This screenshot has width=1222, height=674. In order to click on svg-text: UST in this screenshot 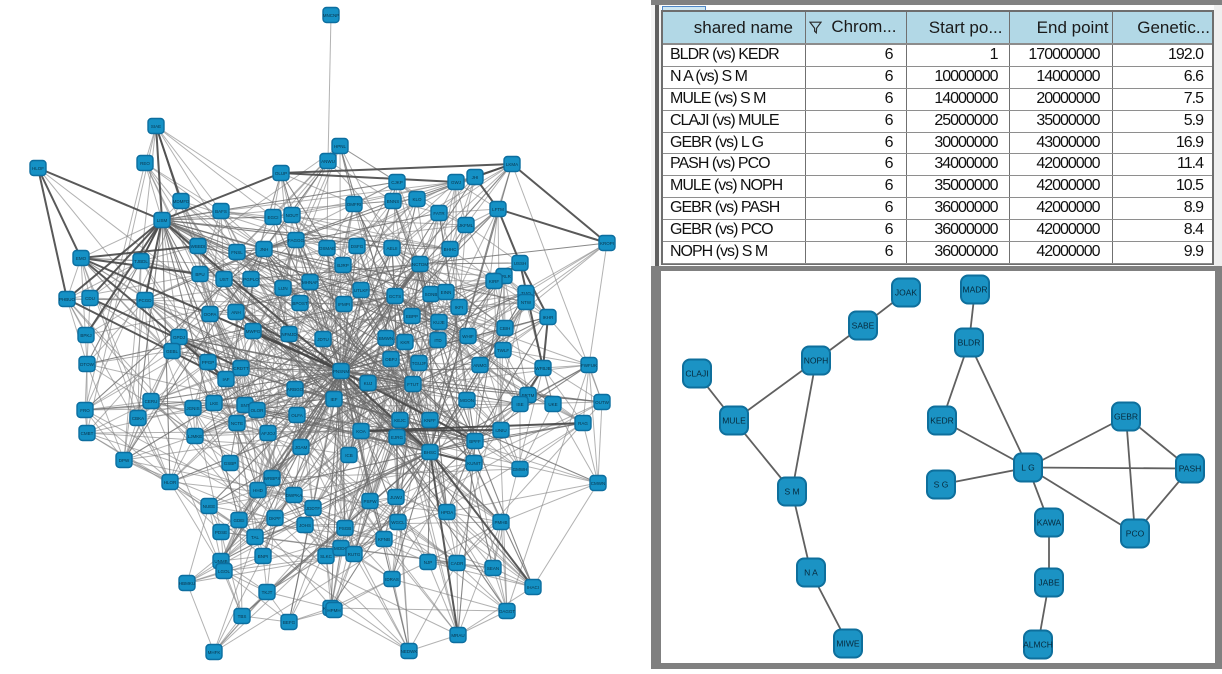, I will do `click(224, 279)`.